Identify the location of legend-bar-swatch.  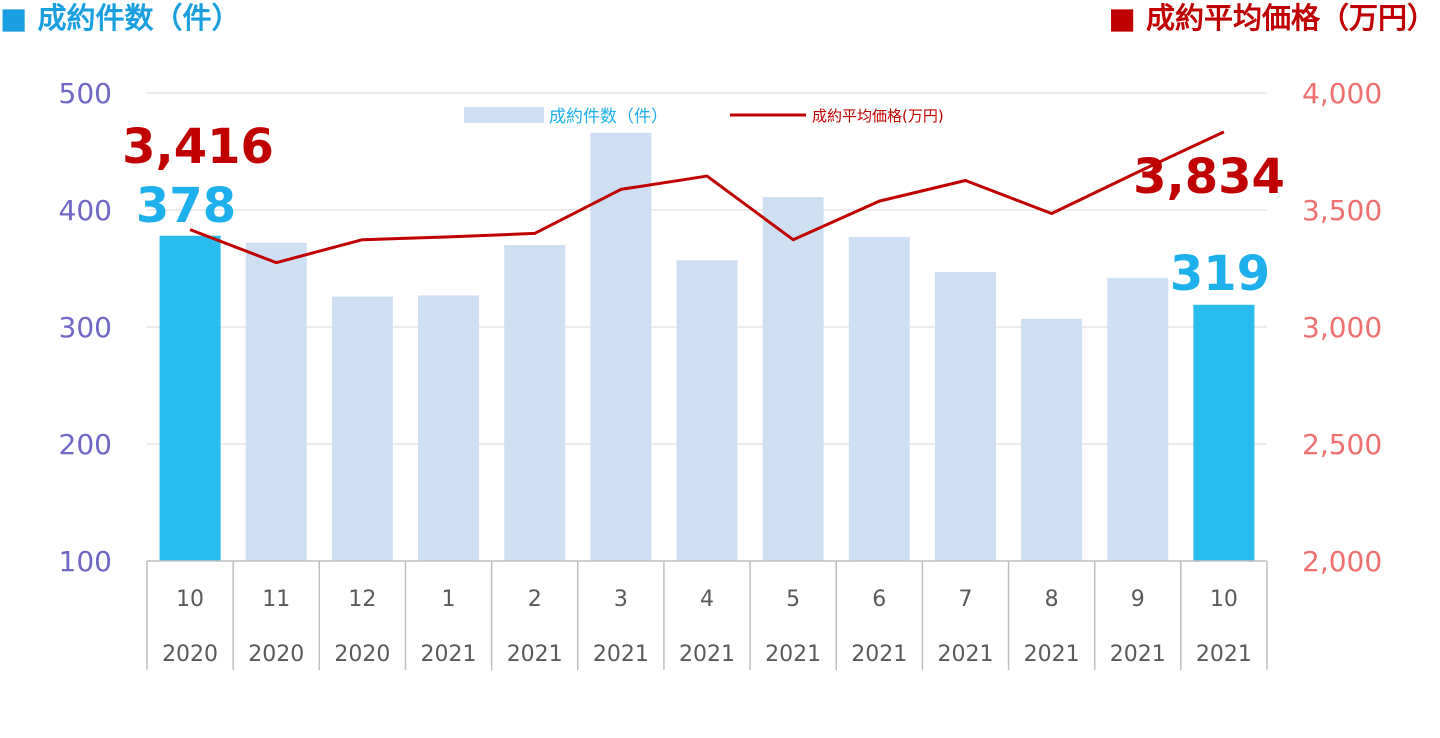
(504, 115).